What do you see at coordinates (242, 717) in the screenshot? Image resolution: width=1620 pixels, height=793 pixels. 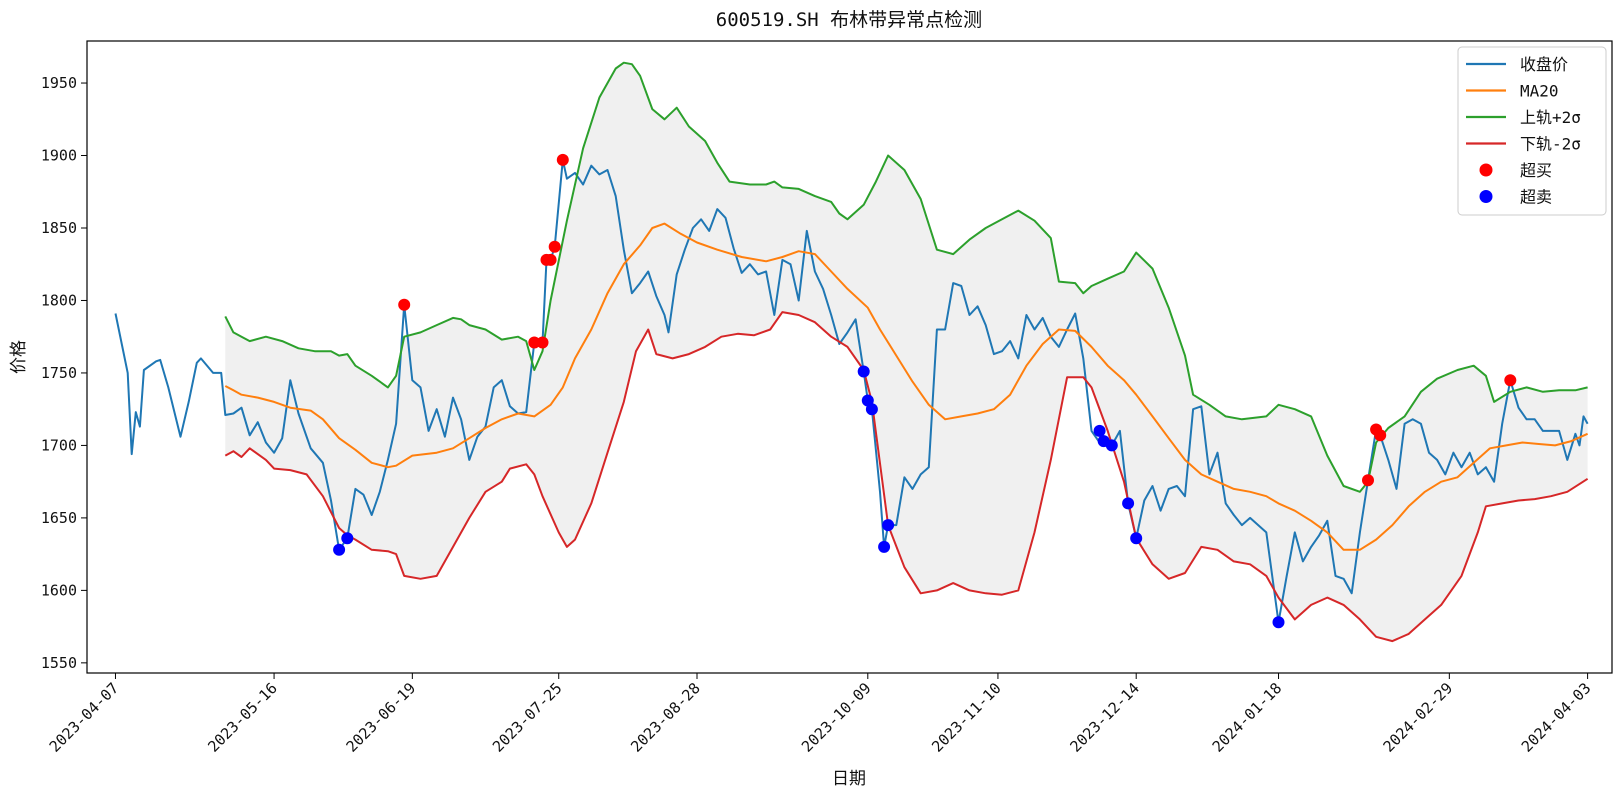 I see `x-tick-label: 2023-05-16` at bounding box center [242, 717].